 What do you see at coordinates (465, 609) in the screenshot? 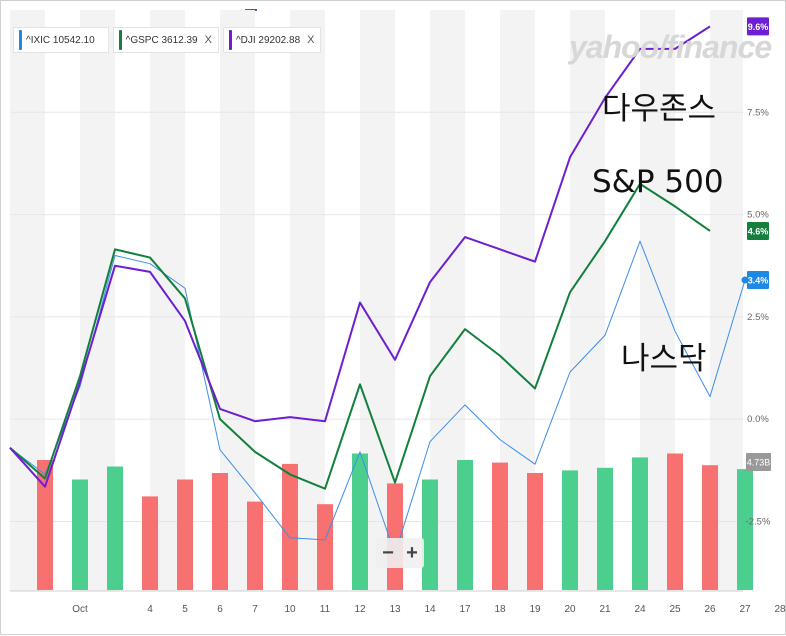
I see `x-tick-label: 17` at bounding box center [465, 609].